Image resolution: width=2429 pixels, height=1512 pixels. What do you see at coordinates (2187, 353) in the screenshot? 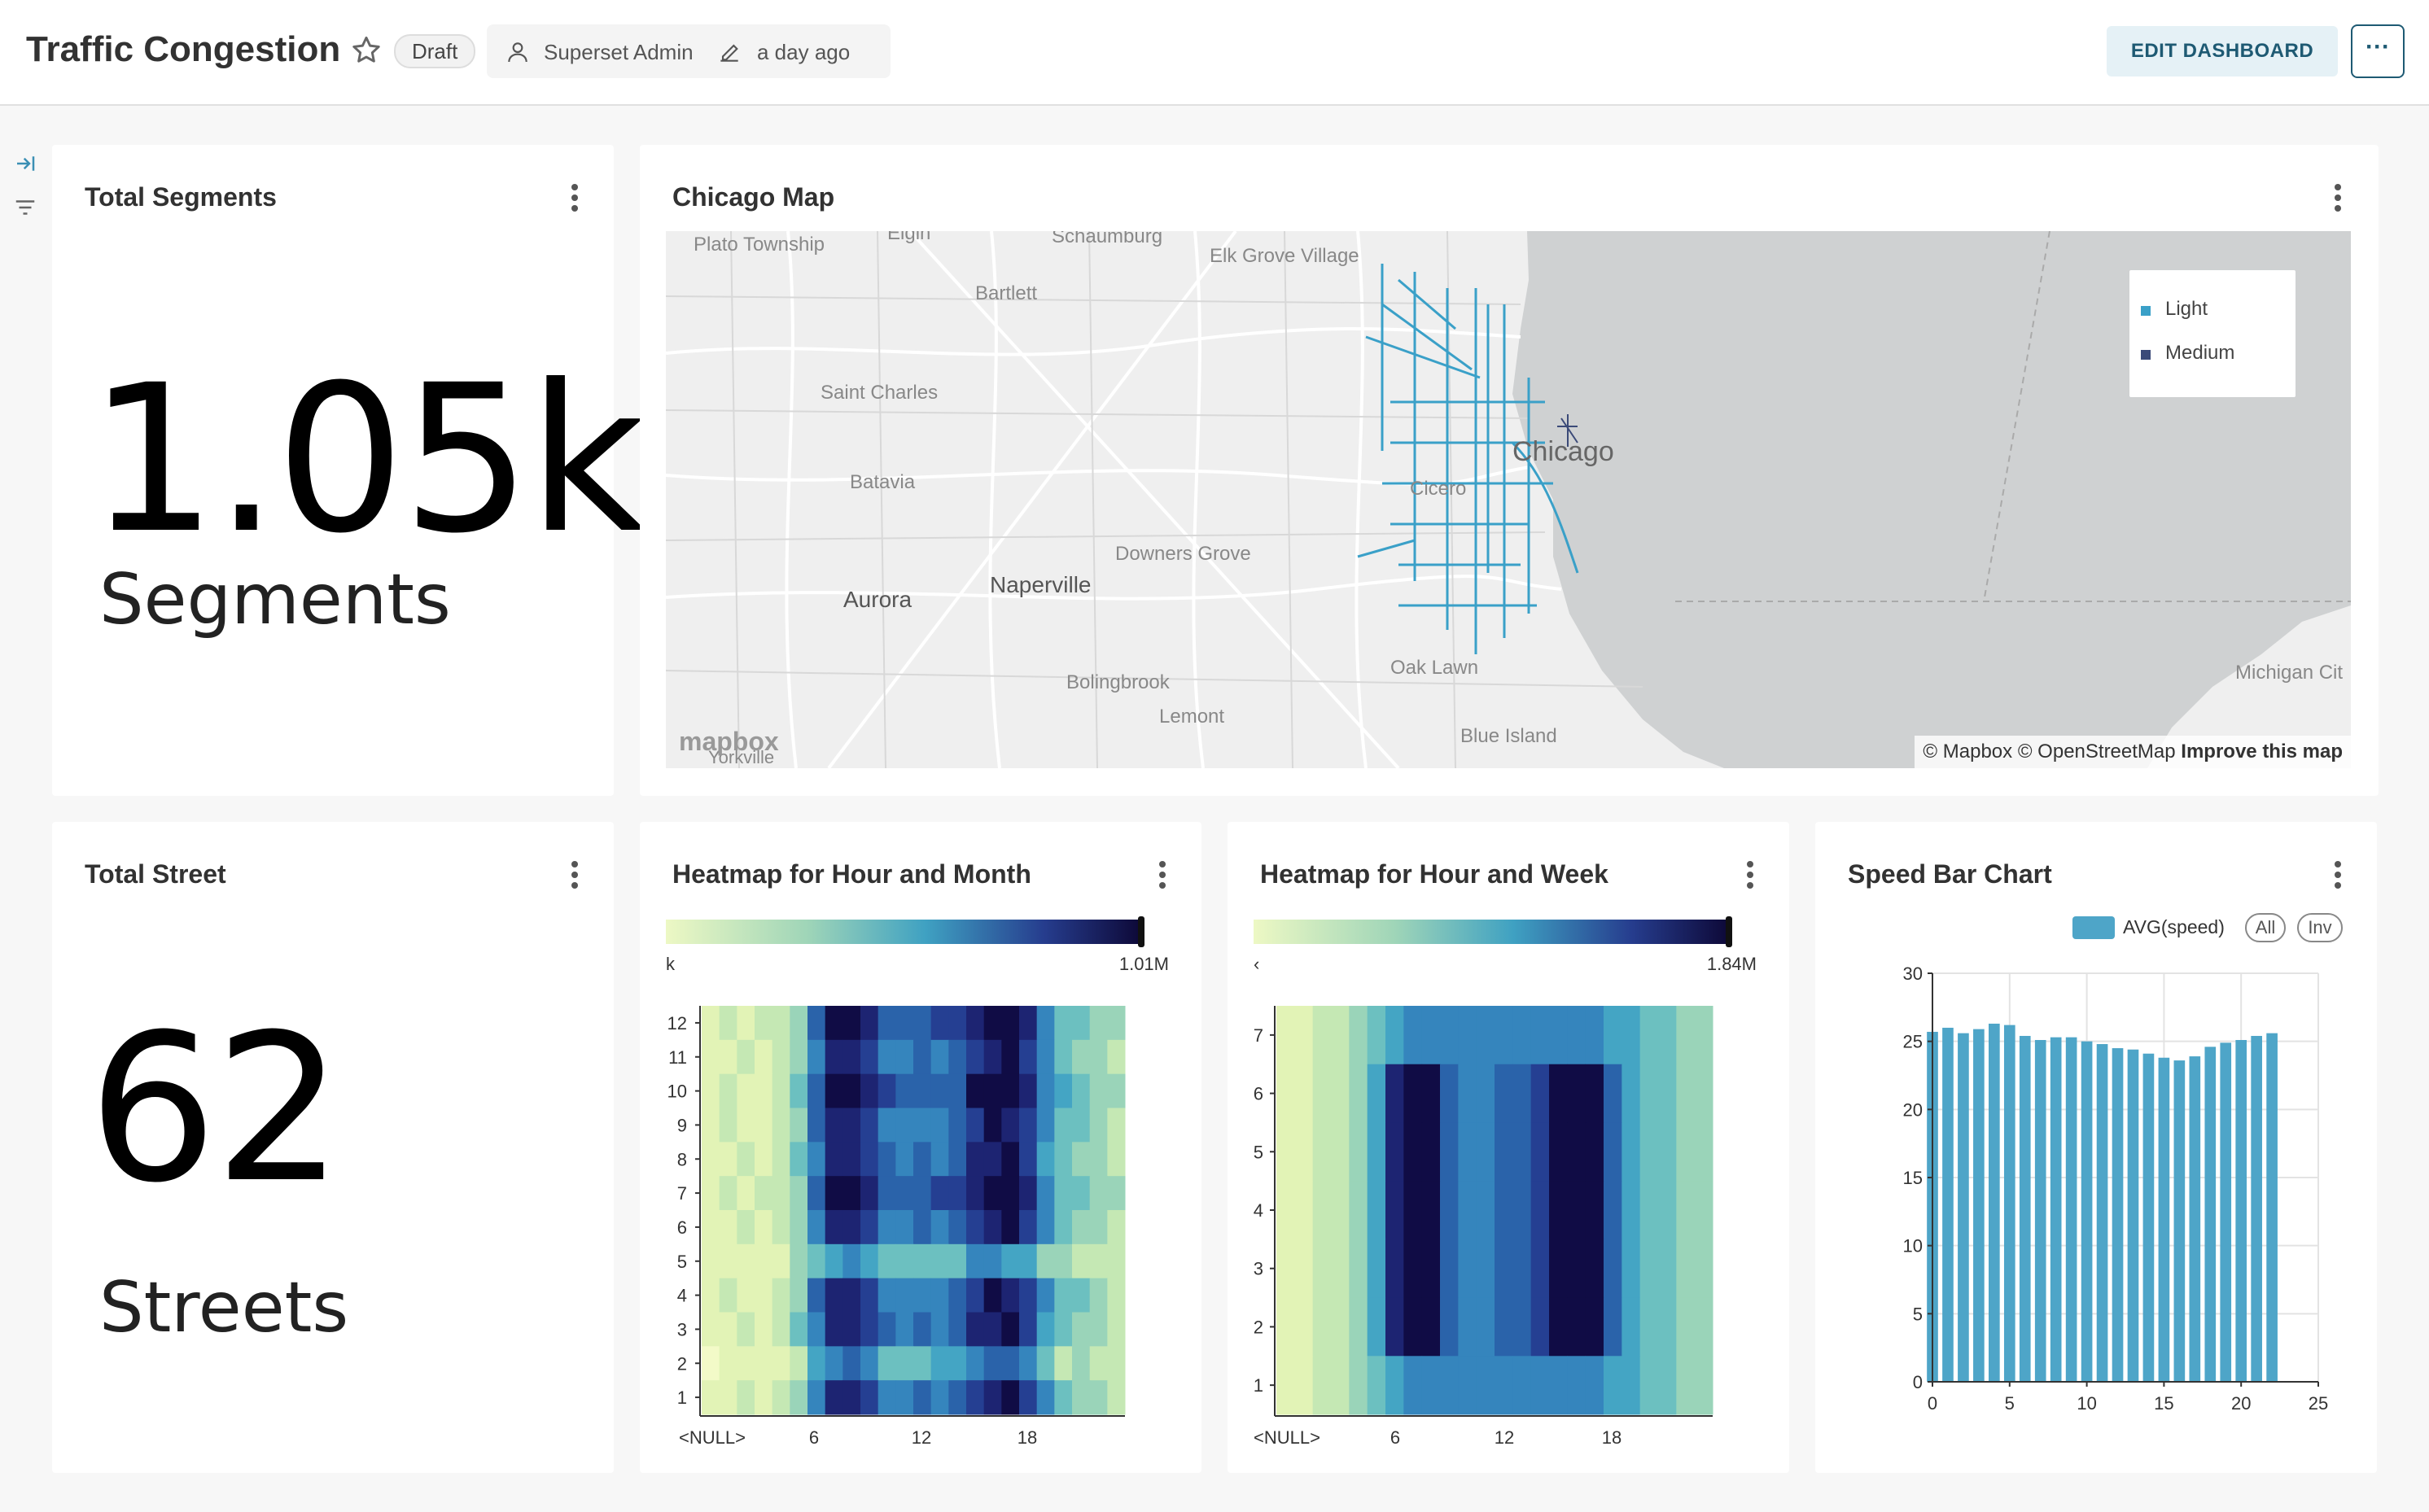
I see `legend-item-medium: Medium` at bounding box center [2187, 353].